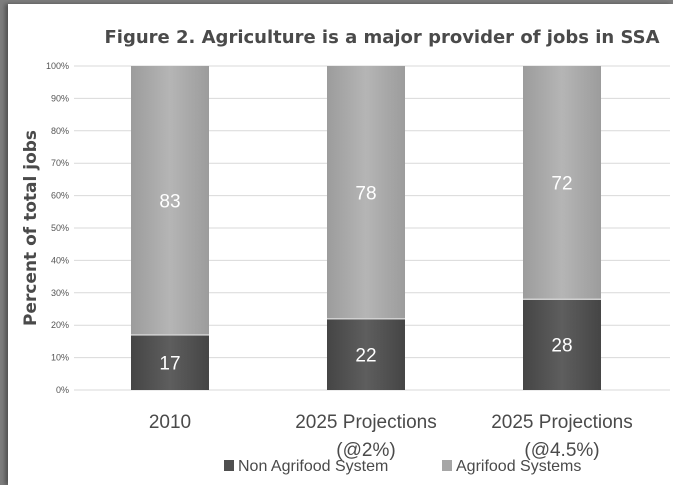 The height and width of the screenshot is (485, 673). Describe the element at coordinates (60, 98) in the screenshot. I see `y-tick-label: 90%` at that location.